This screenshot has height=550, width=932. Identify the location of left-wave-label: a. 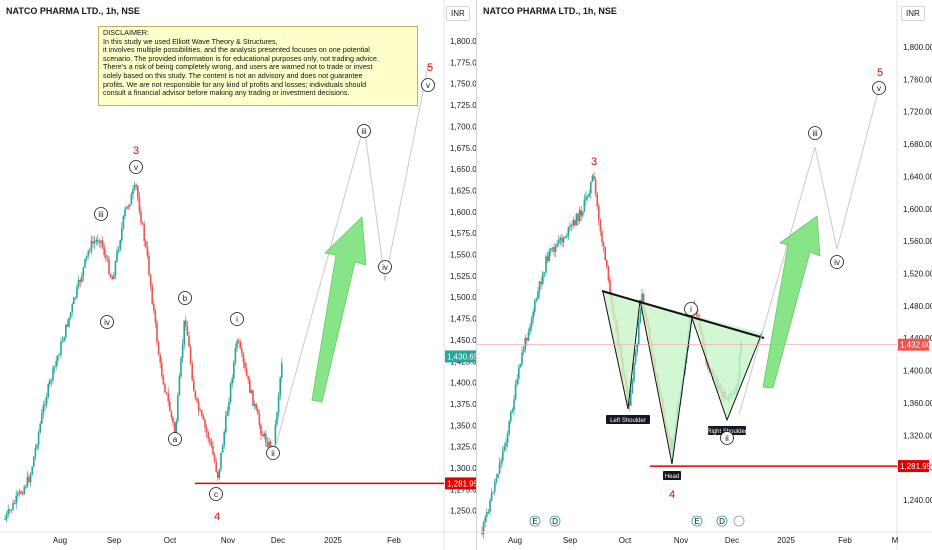
(175, 439).